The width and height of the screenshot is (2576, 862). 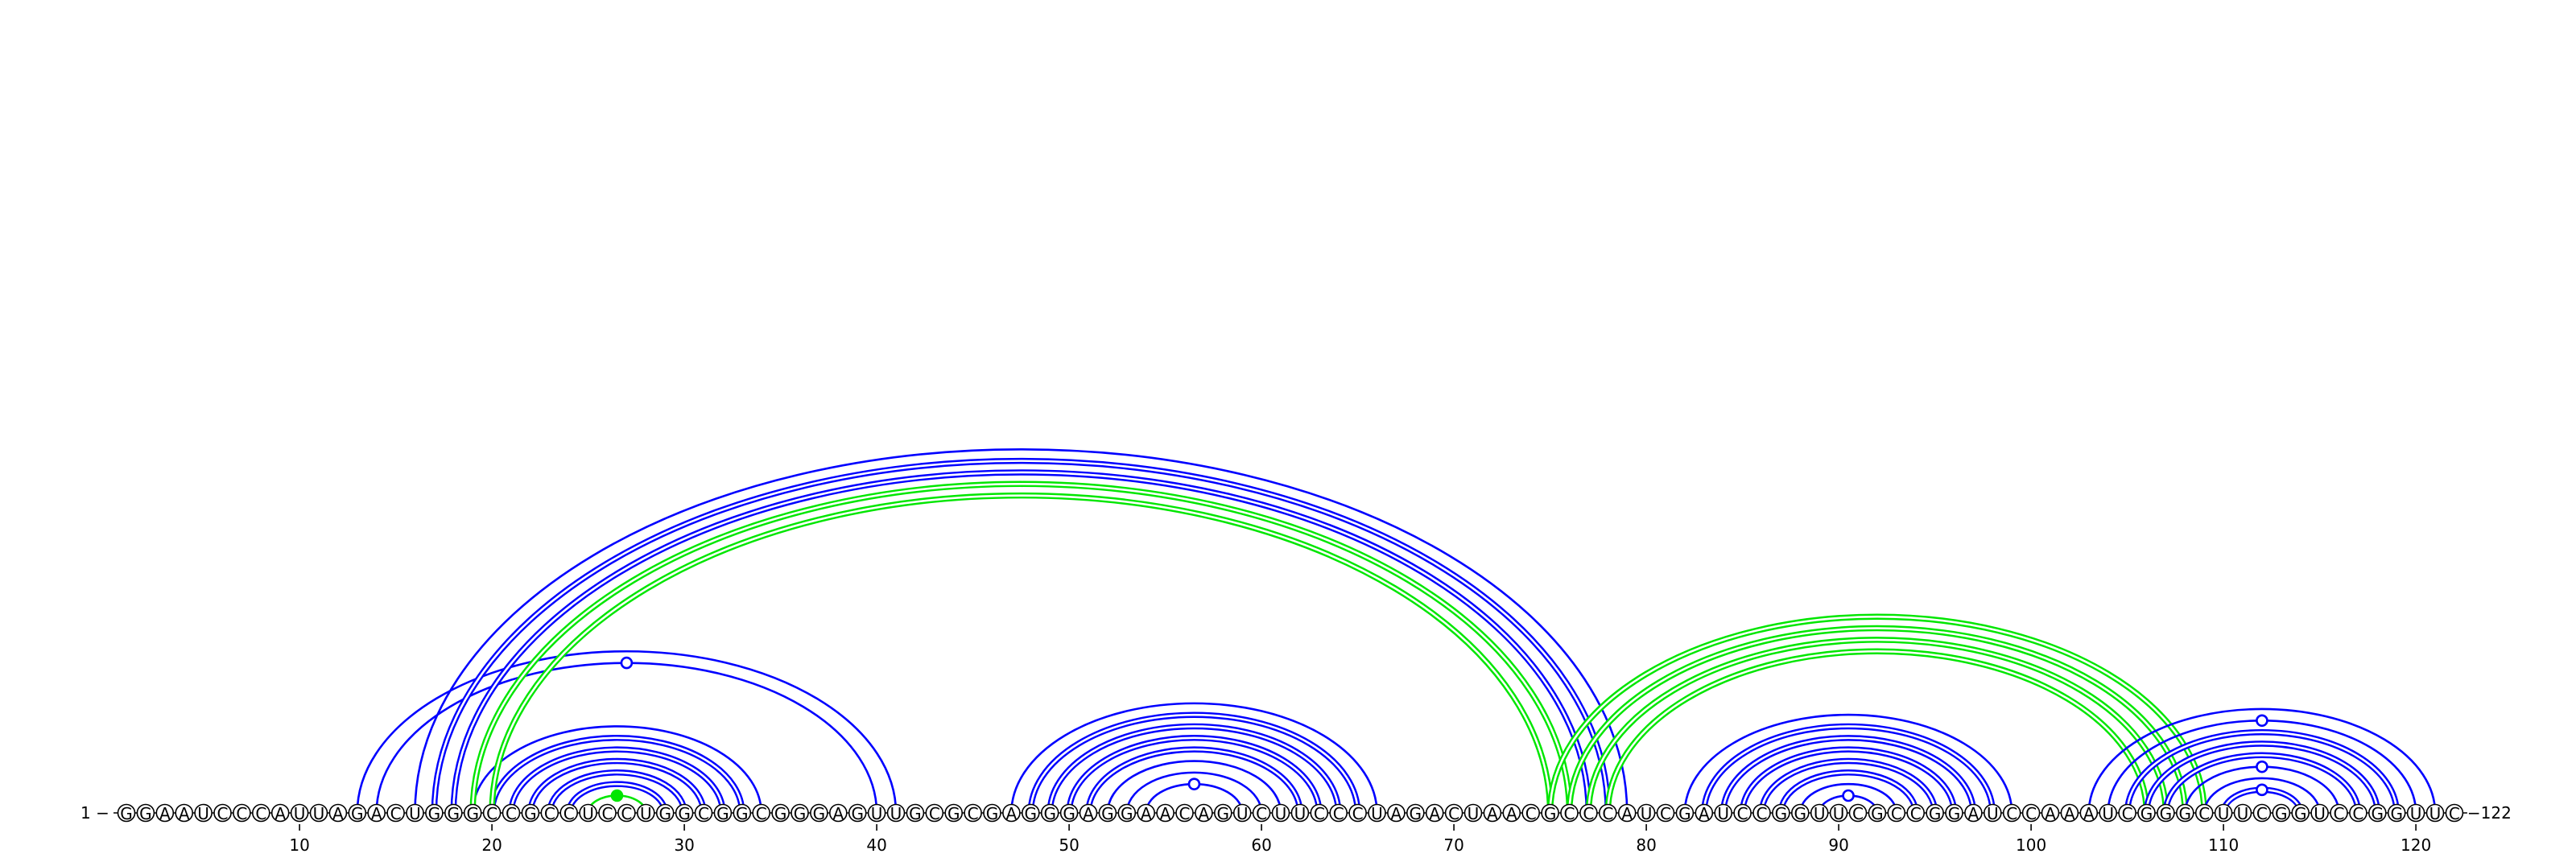 What do you see at coordinates (1223, 813) in the screenshot?
I see `nucleotide-58: G` at bounding box center [1223, 813].